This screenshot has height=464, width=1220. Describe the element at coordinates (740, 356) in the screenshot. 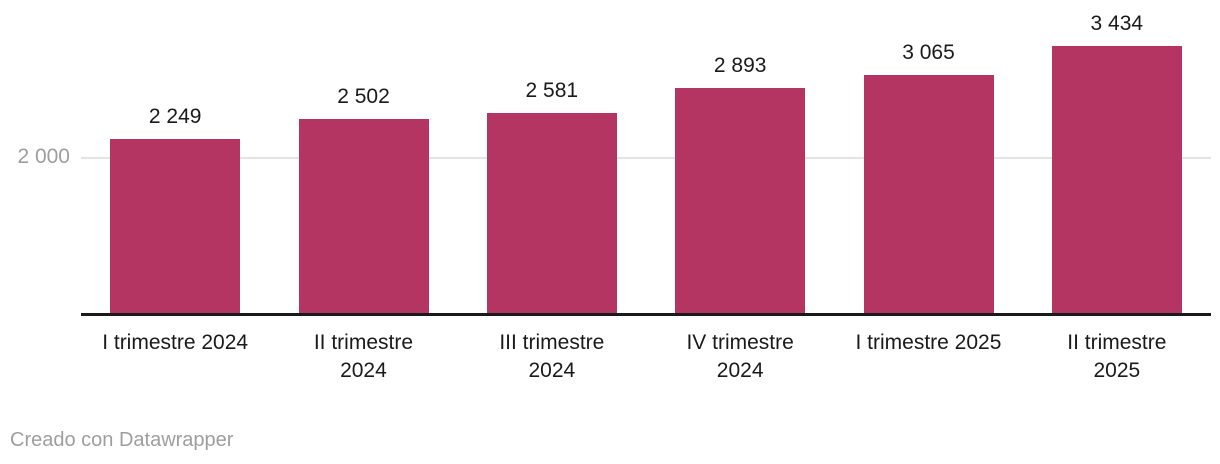

I see `x-axis-category-label: IV trimestre 2024` at that location.